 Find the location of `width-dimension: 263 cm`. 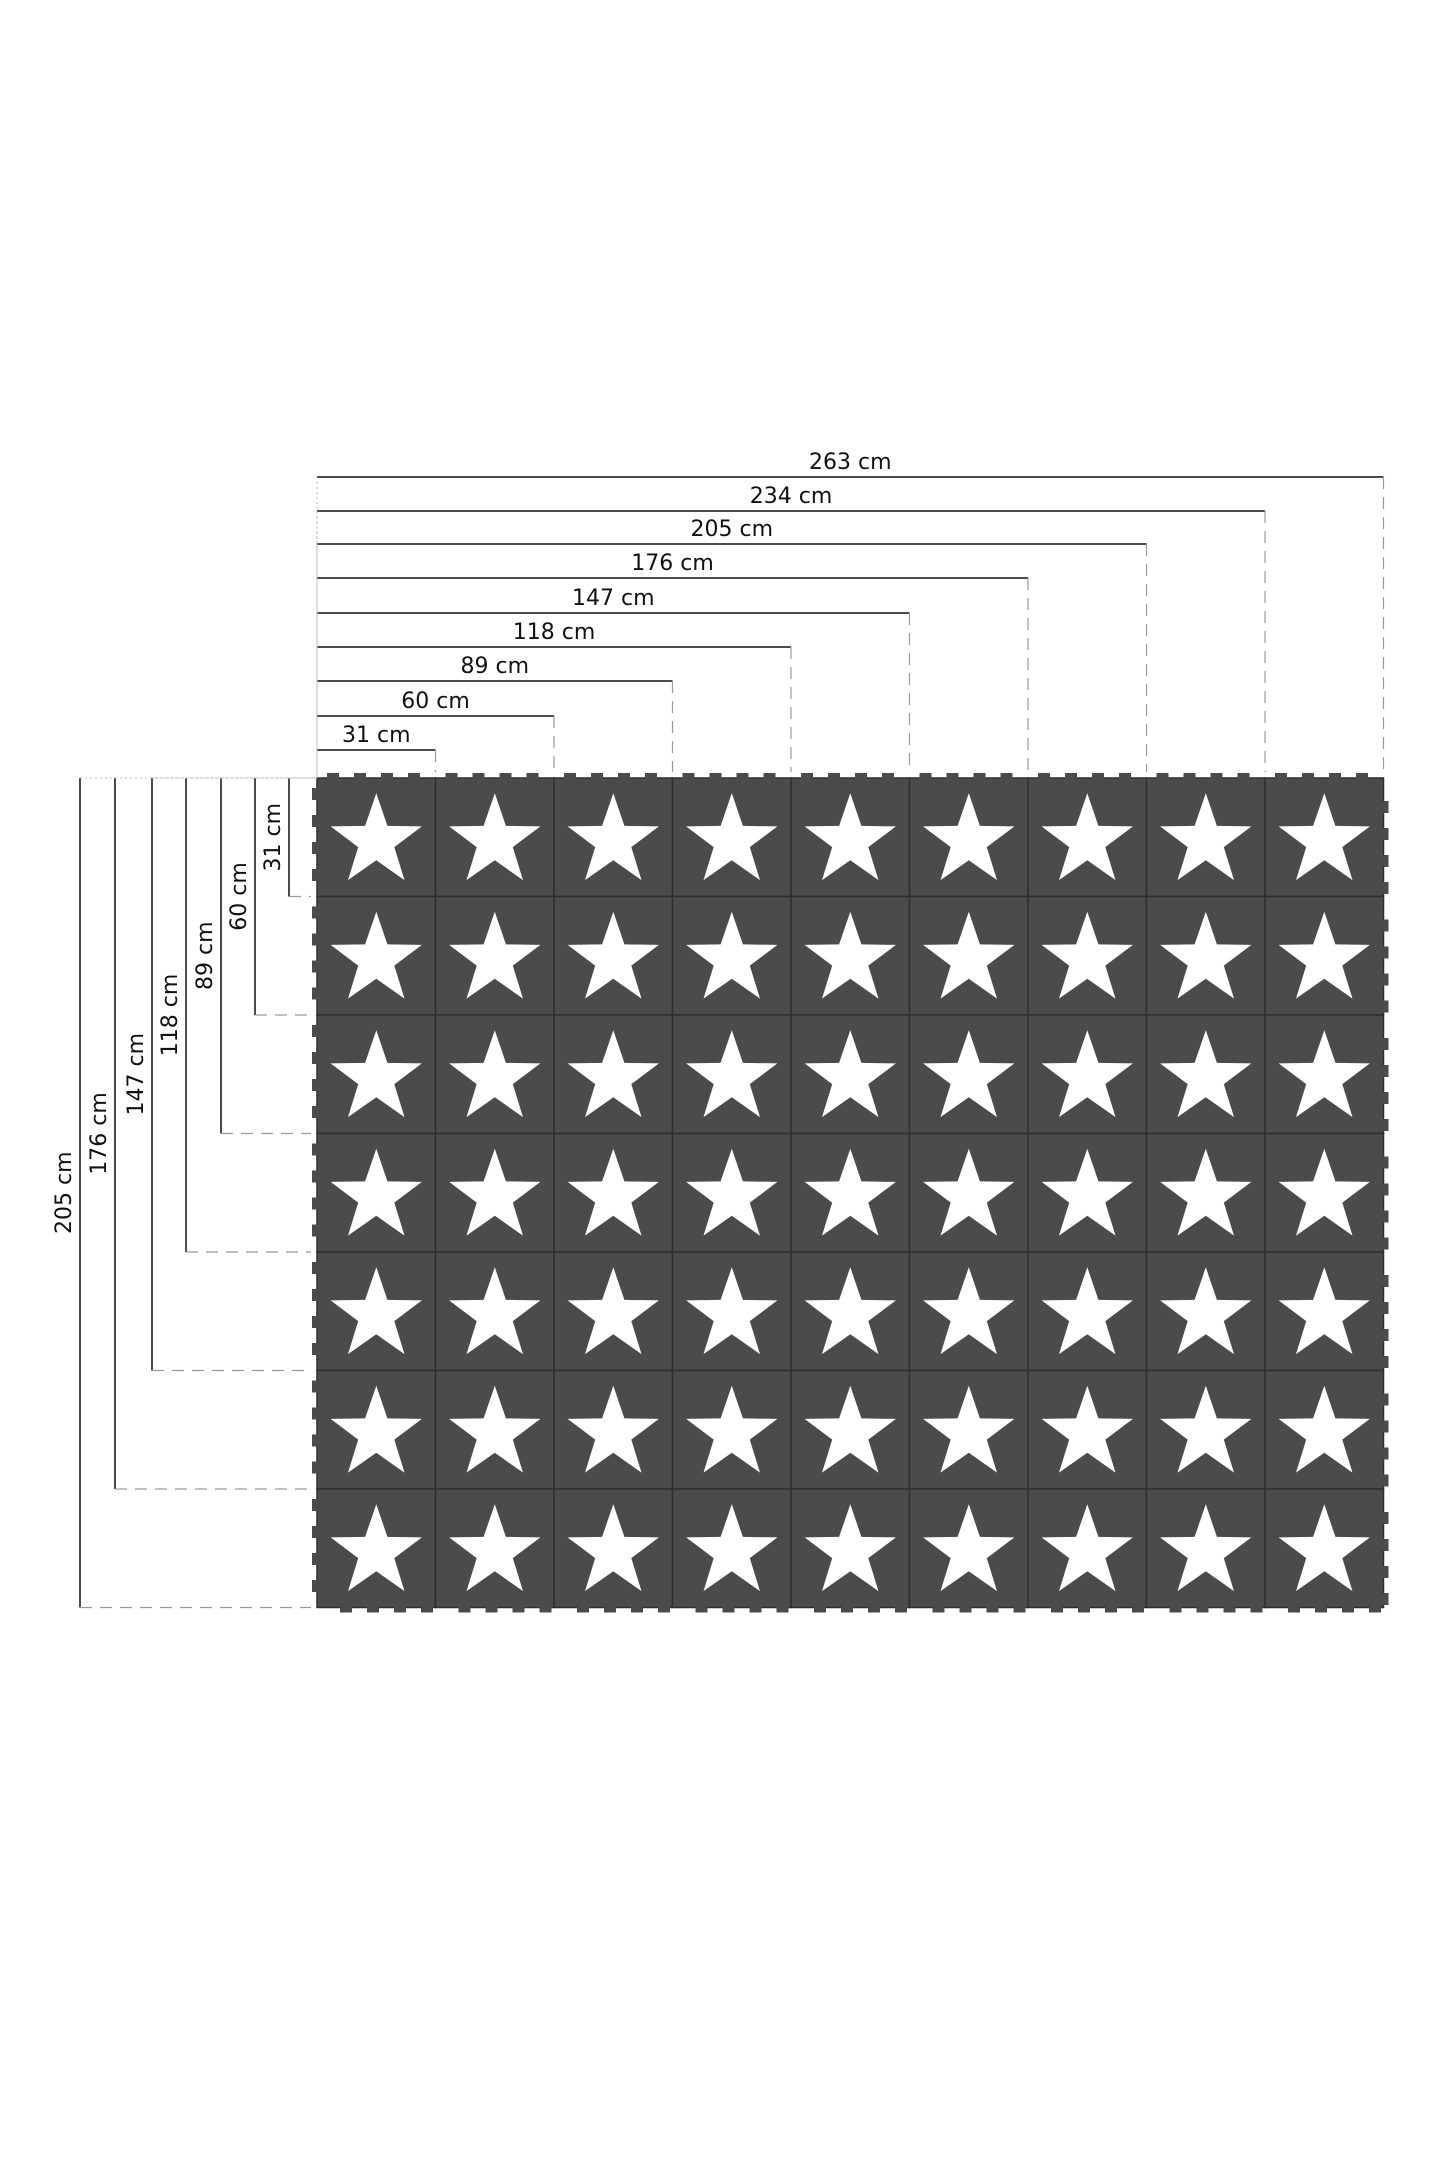

width-dimension: 263 cm is located at coordinates (850, 614).